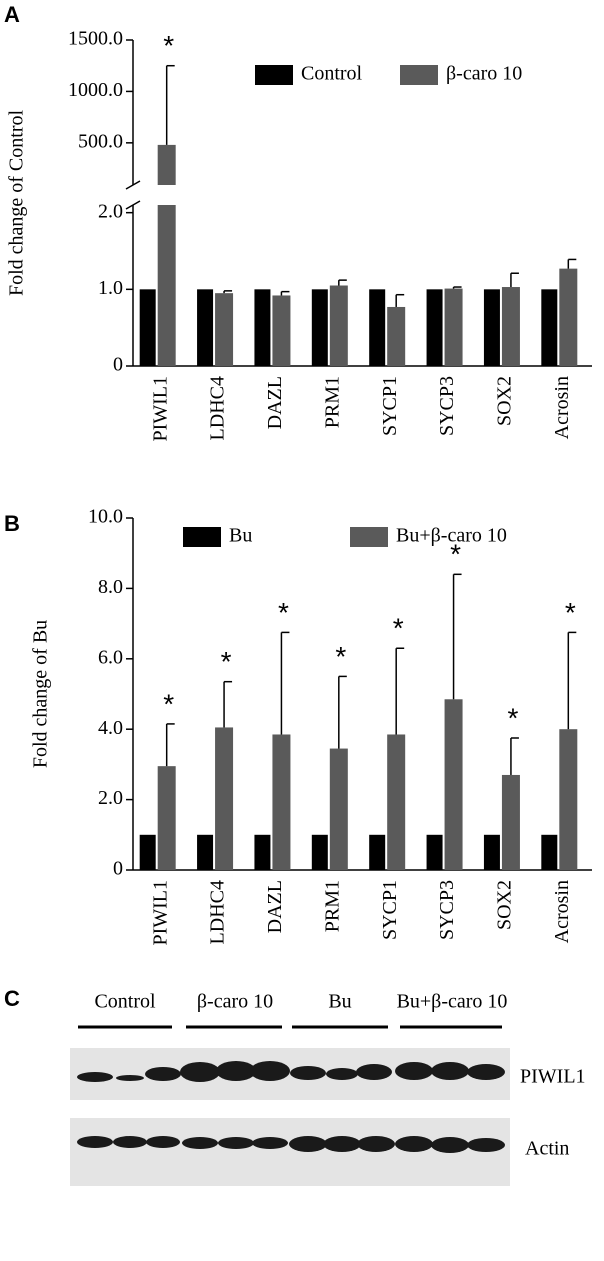 The image size is (604, 1261). I want to click on blot-membrane, so click(290, 1152).